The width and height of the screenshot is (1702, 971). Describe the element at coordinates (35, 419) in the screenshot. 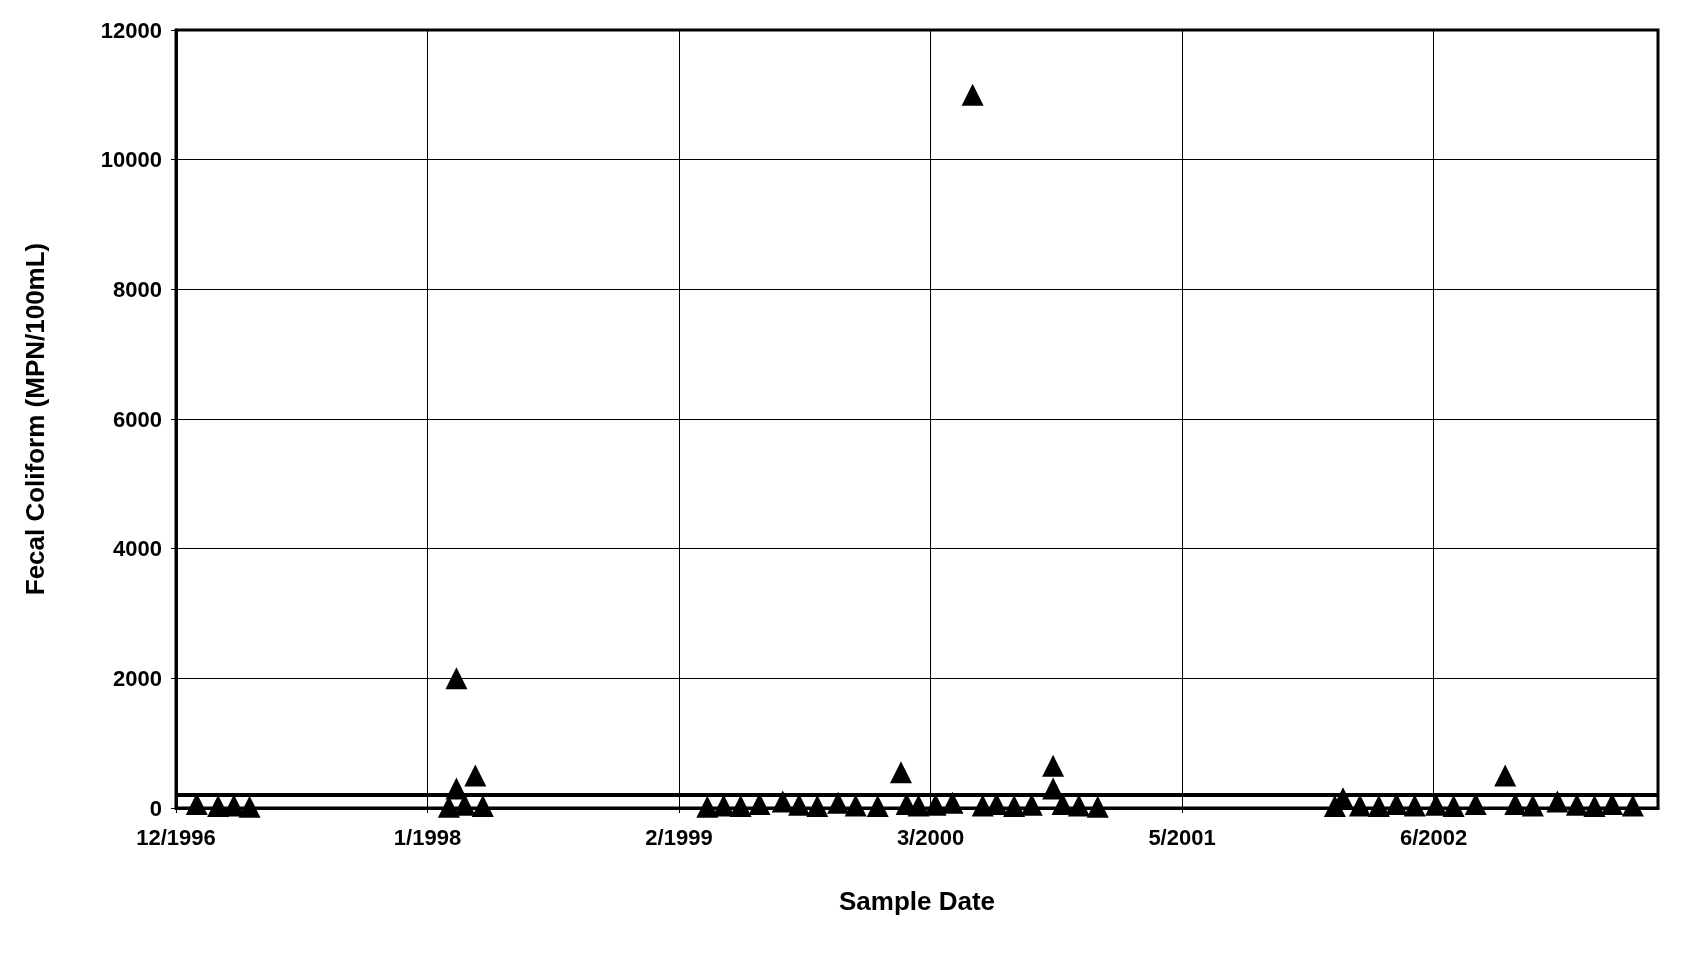

I see `y-axis-title: Fecal Coliform (MPN/100mL)` at that location.